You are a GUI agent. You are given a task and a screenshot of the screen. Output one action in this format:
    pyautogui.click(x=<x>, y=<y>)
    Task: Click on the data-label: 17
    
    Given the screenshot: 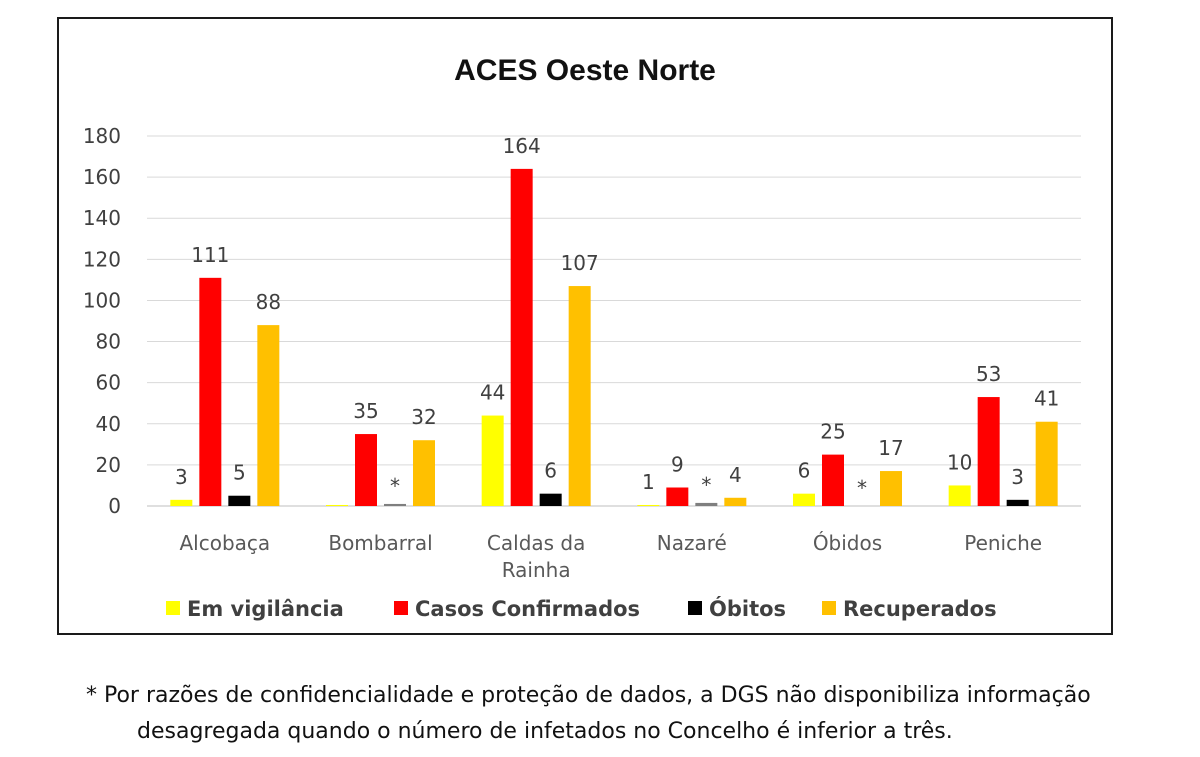 What is the action you would take?
    pyautogui.click(x=890, y=448)
    